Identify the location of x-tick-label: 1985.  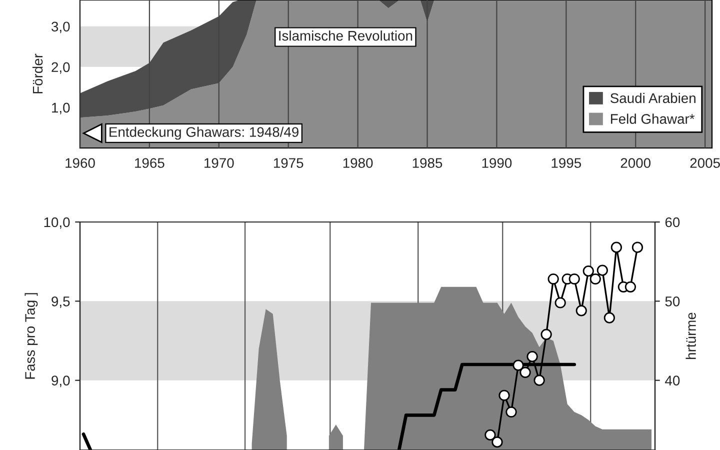
(427, 163).